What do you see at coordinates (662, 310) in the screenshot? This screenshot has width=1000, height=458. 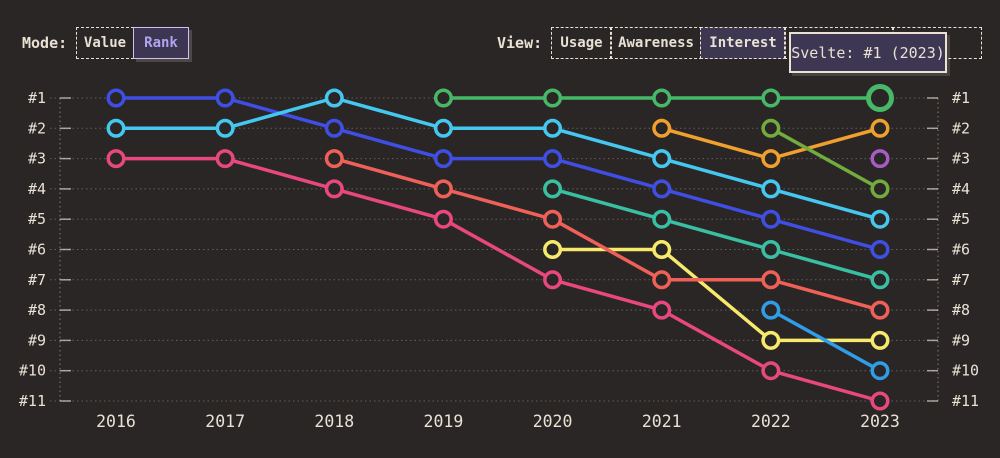 I see `data-point-pink-2021` at bounding box center [662, 310].